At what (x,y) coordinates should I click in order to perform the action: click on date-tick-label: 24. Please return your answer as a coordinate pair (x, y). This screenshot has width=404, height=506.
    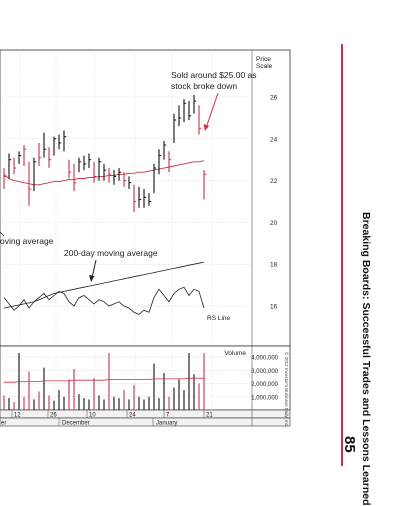
    Looking at the image, I should click on (132, 416).